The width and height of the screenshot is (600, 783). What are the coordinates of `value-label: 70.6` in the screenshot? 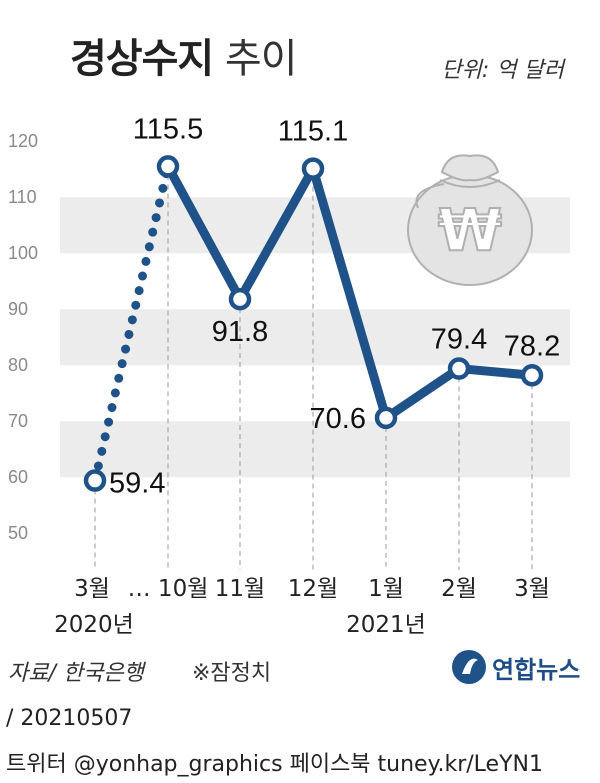 It's located at (338, 419).